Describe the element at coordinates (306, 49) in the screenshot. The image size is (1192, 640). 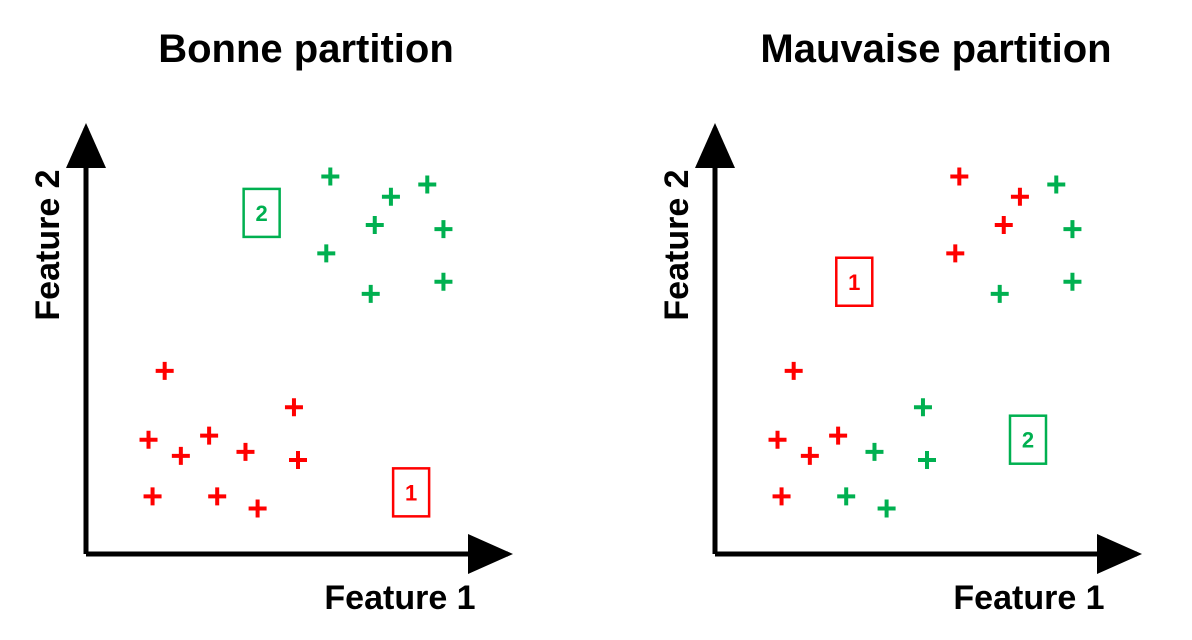
I see `chart-title: Bonne partition` at that location.